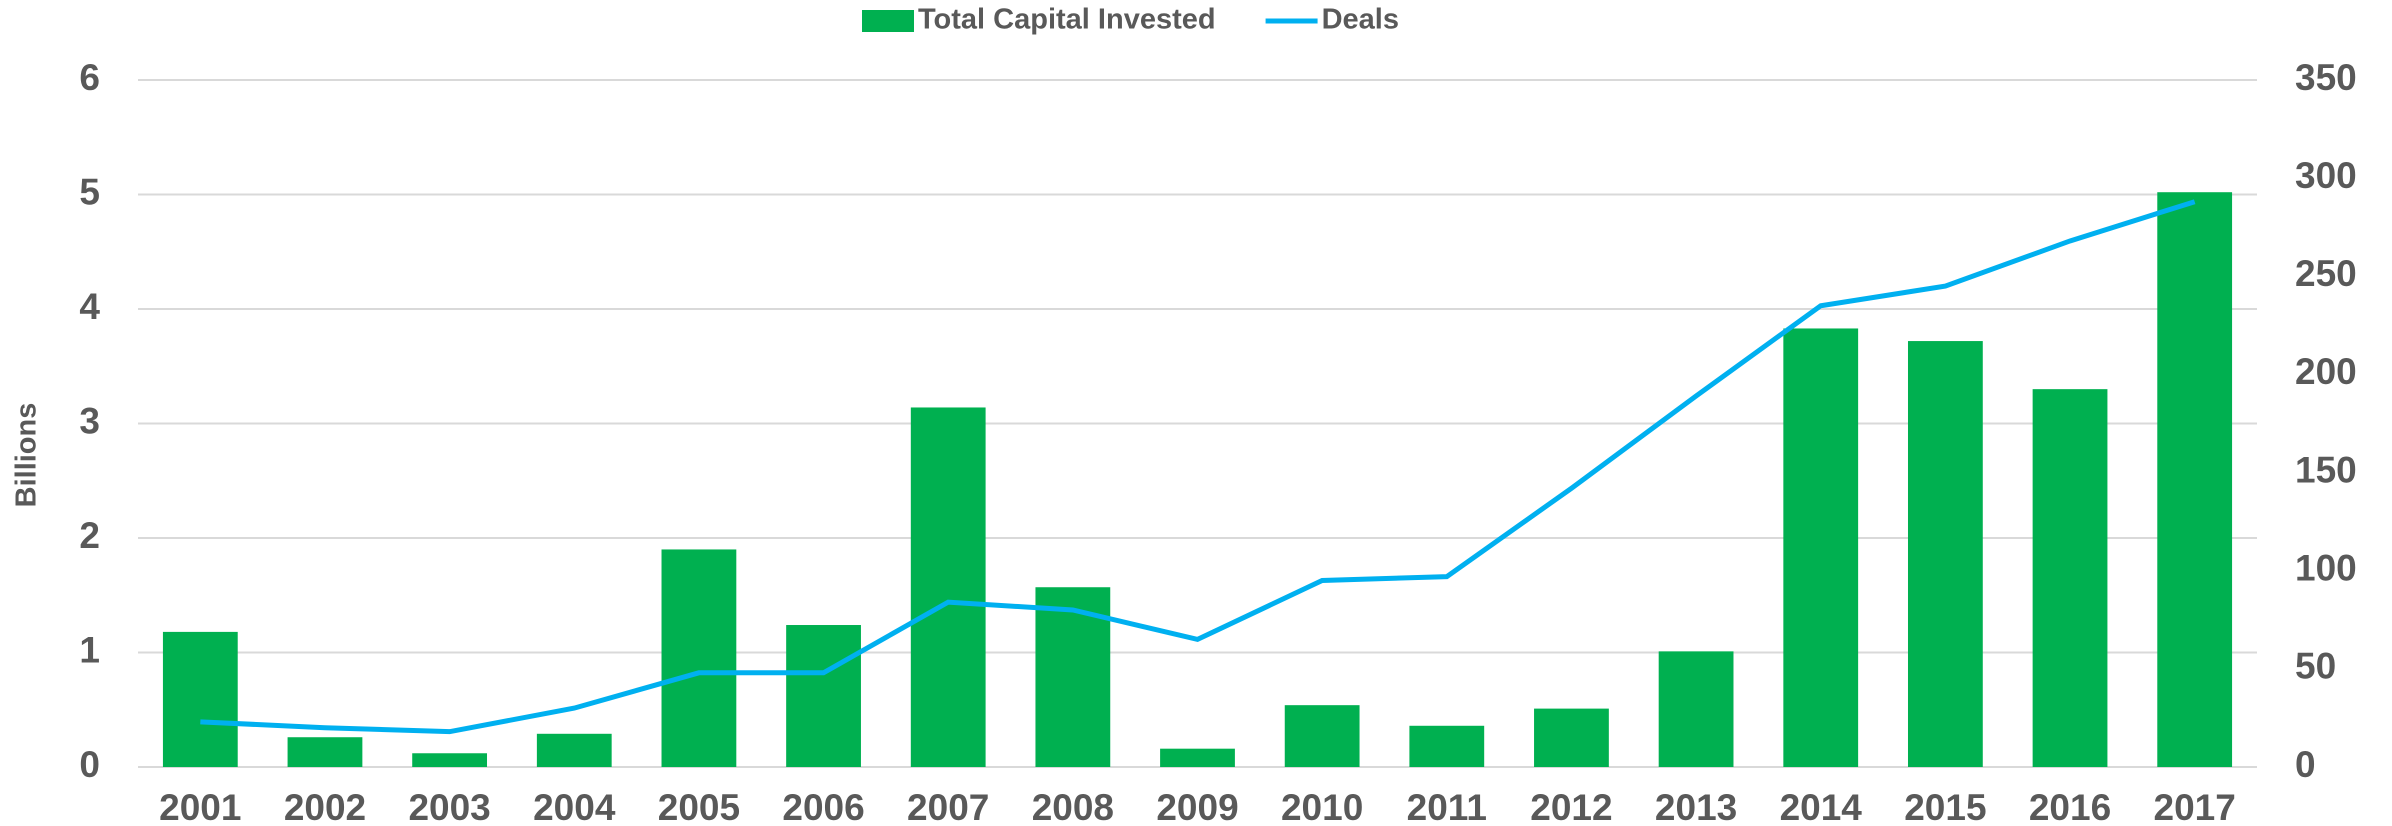 This screenshot has width=2392, height=826. I want to click on y-tick-label: 3, so click(89, 420).